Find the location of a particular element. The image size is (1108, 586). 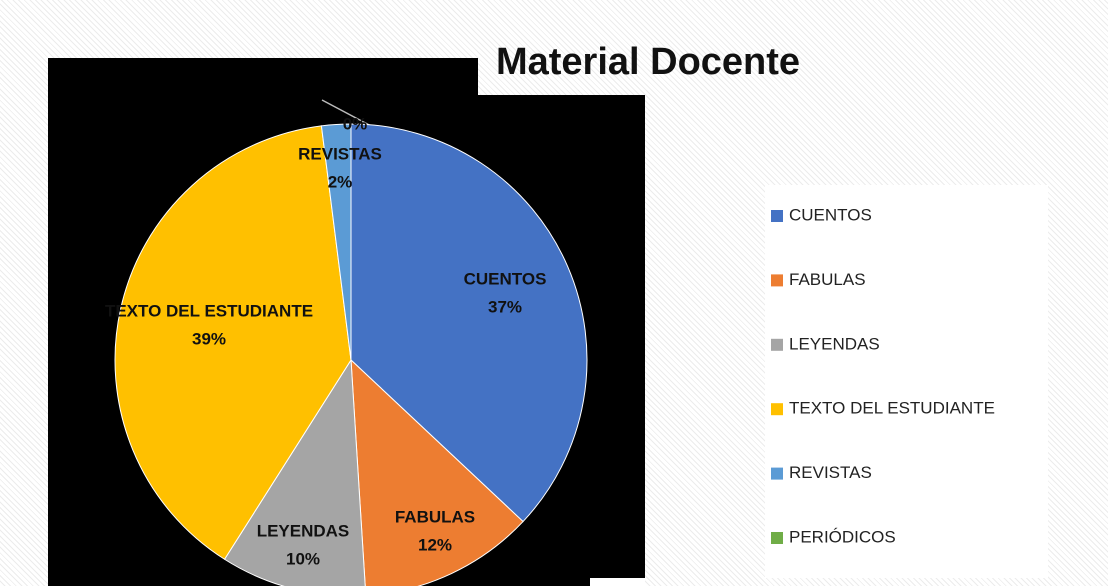

data-label-category: TEXTO DEL ESTUDIANTE is located at coordinates (209, 310).